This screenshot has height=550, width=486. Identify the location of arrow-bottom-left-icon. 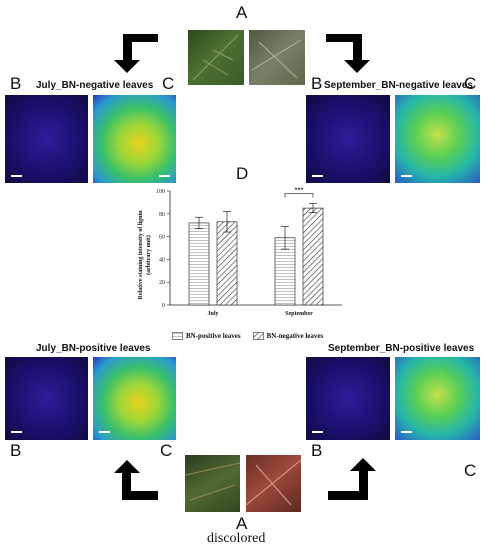
(136, 480).